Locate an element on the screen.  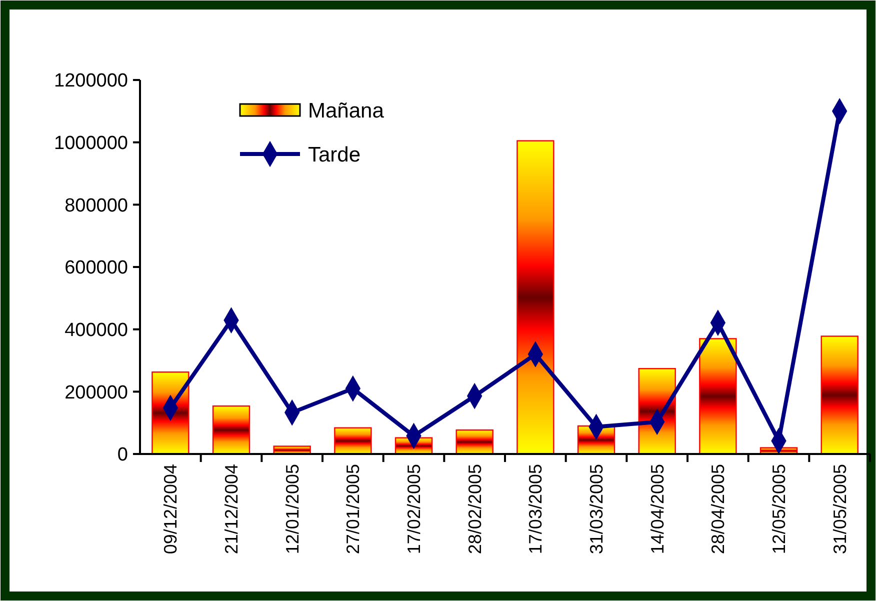
x-tick-label: 12/05/2005 is located at coordinates (779, 509).